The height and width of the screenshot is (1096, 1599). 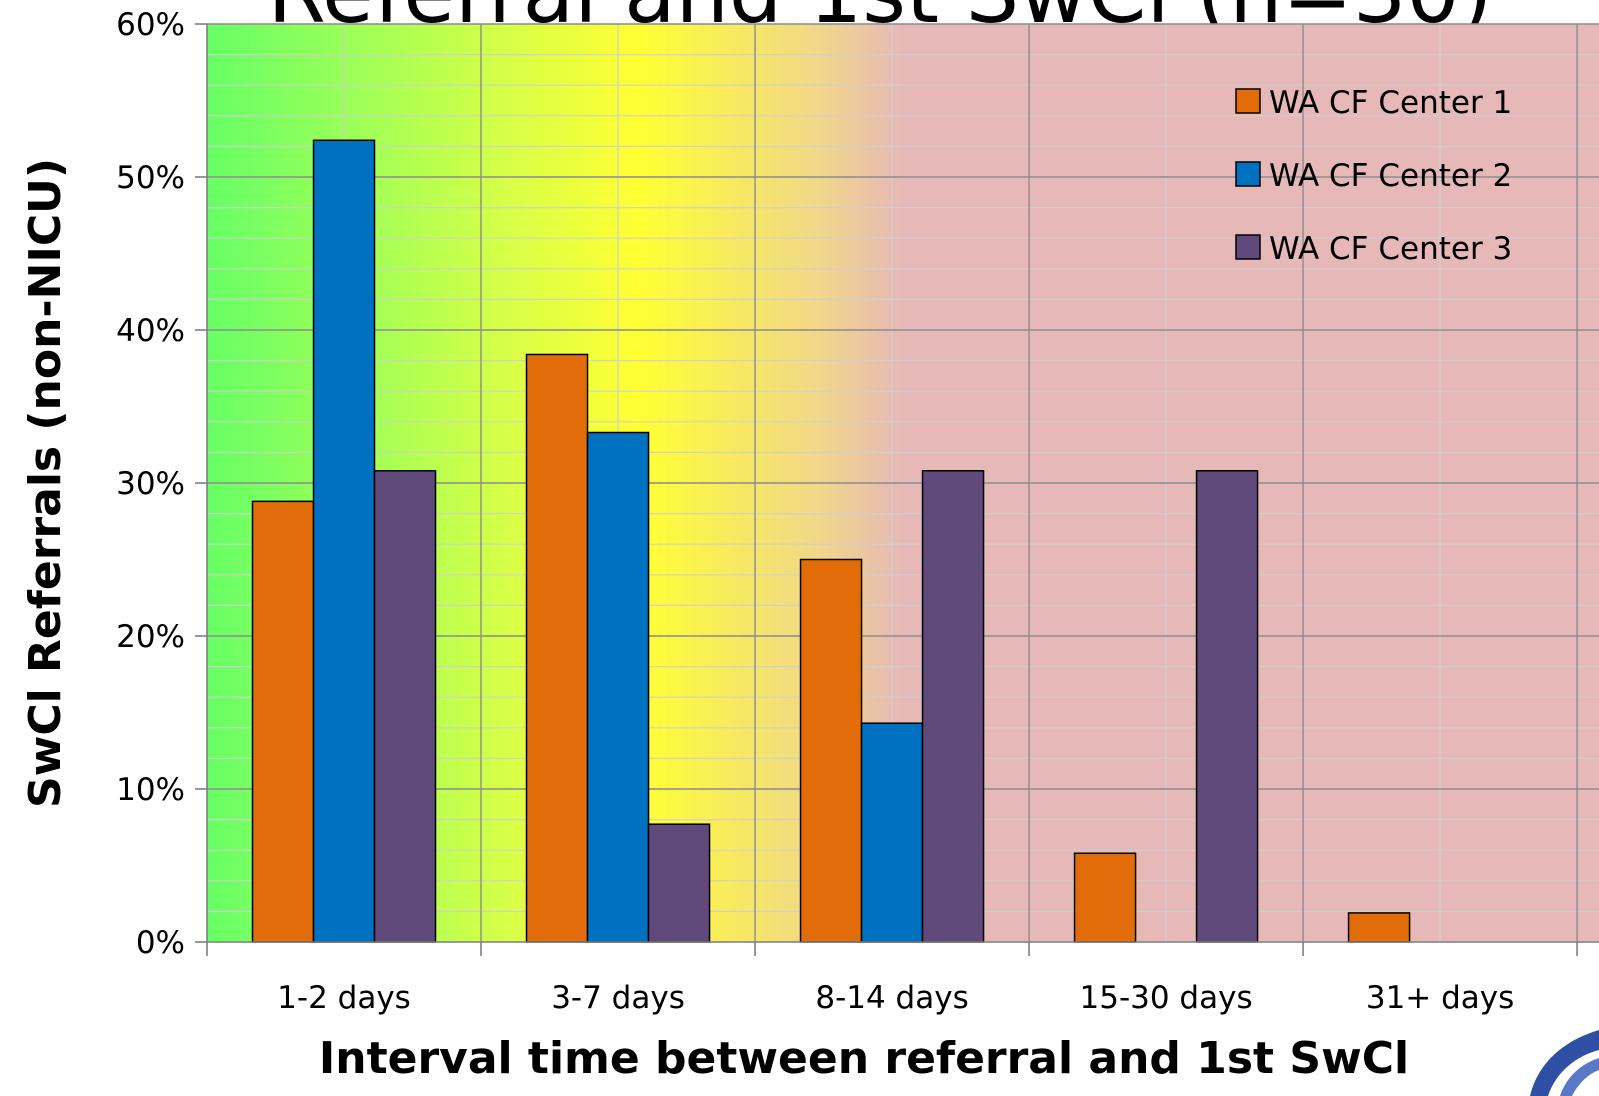 What do you see at coordinates (160, 943) in the screenshot?
I see `y-tick-label: 0%` at bounding box center [160, 943].